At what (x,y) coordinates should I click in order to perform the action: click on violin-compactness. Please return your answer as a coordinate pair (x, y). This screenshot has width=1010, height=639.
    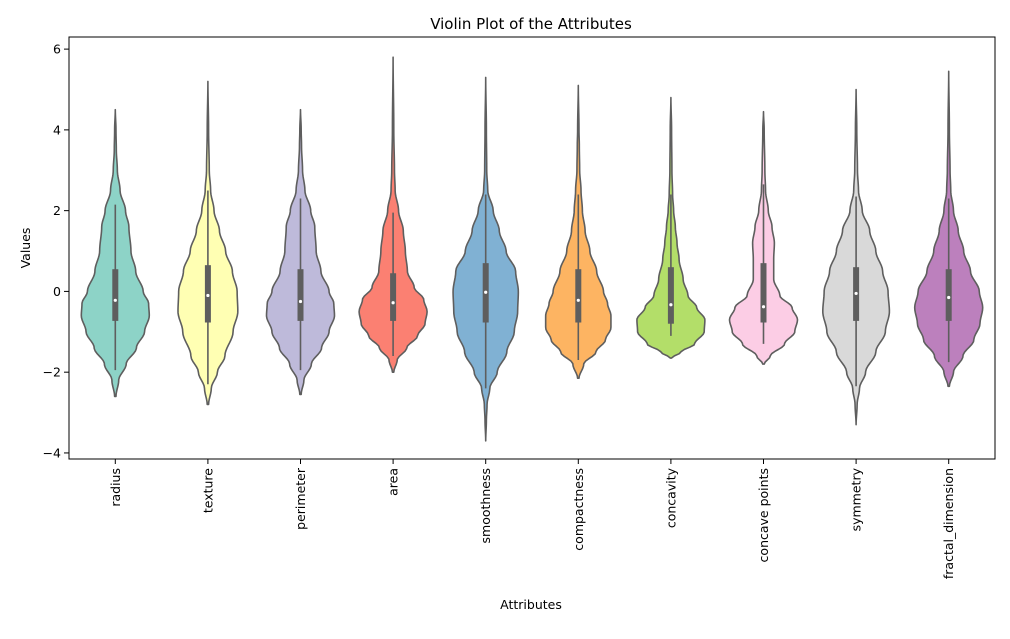
    Looking at the image, I should click on (578, 232).